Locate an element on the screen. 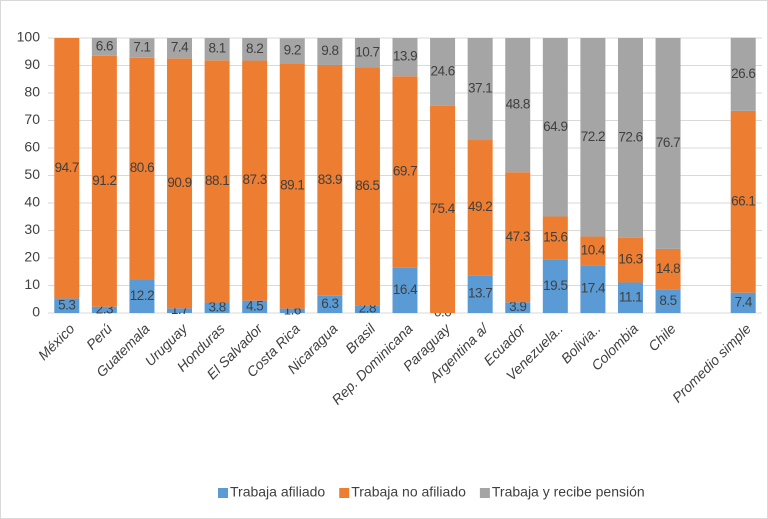 Image resolution: width=768 pixels, height=519 pixels. data-label: 14.8 is located at coordinates (668, 268).